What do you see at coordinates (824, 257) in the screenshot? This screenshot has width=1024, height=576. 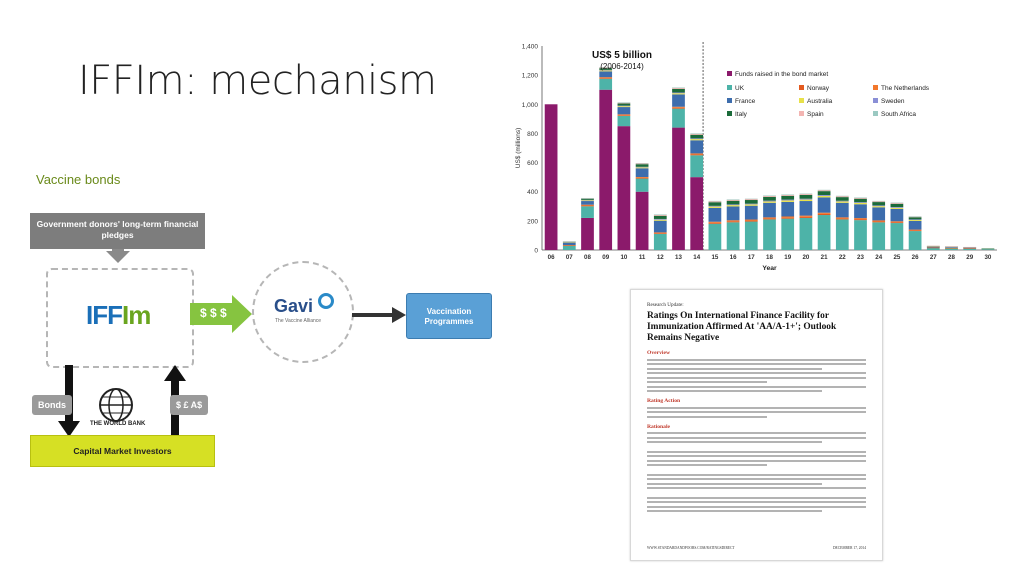 I see `x-tick-label: 21` at bounding box center [824, 257].